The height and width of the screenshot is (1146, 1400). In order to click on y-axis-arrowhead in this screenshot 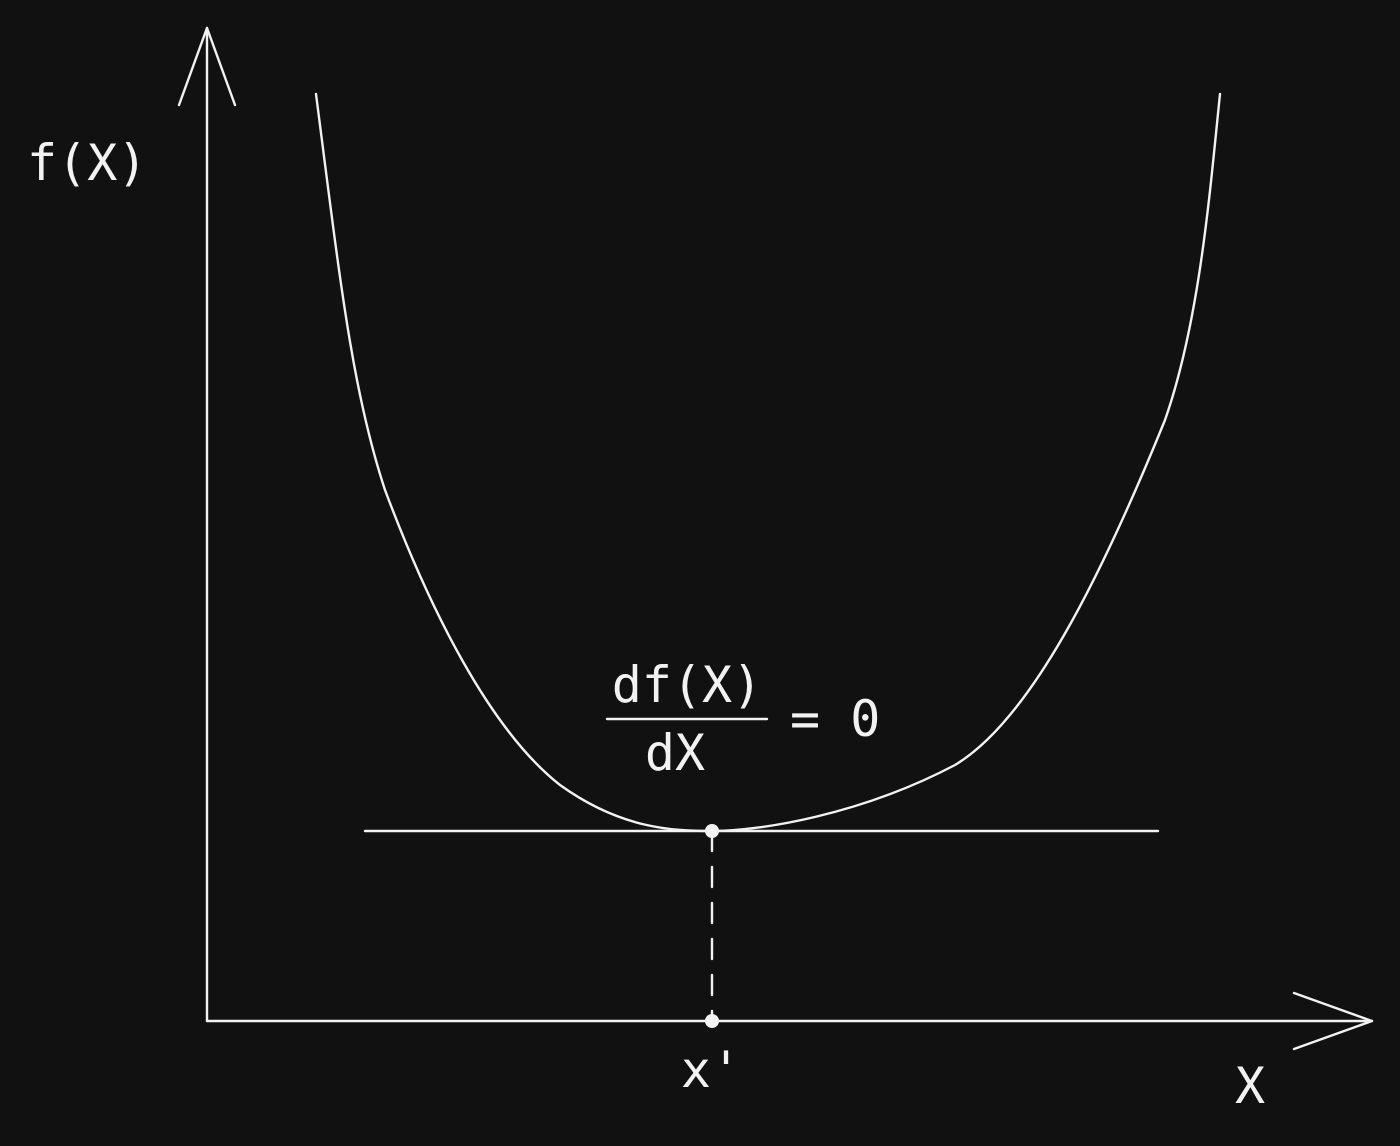, I will do `click(207, 66)`.